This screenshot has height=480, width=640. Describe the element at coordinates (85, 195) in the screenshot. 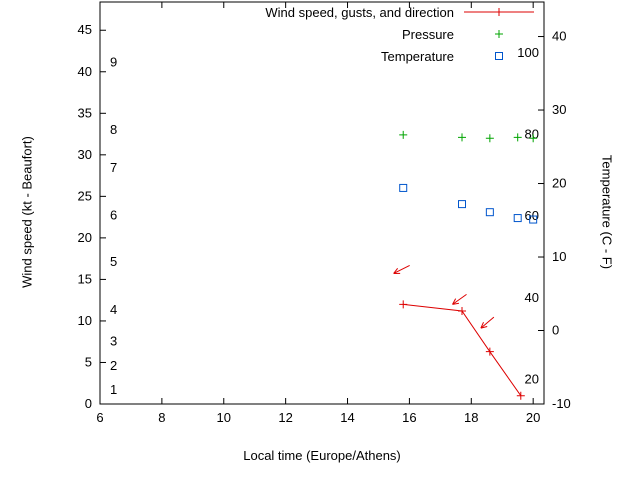

I see `kt-tick-label: 25` at that location.